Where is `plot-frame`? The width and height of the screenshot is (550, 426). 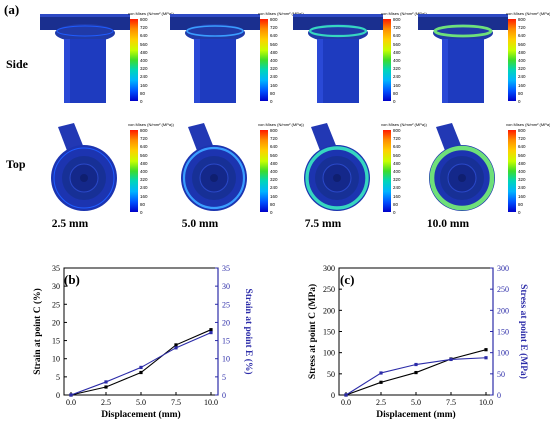
plot-frame is located at coordinates (141, 331).